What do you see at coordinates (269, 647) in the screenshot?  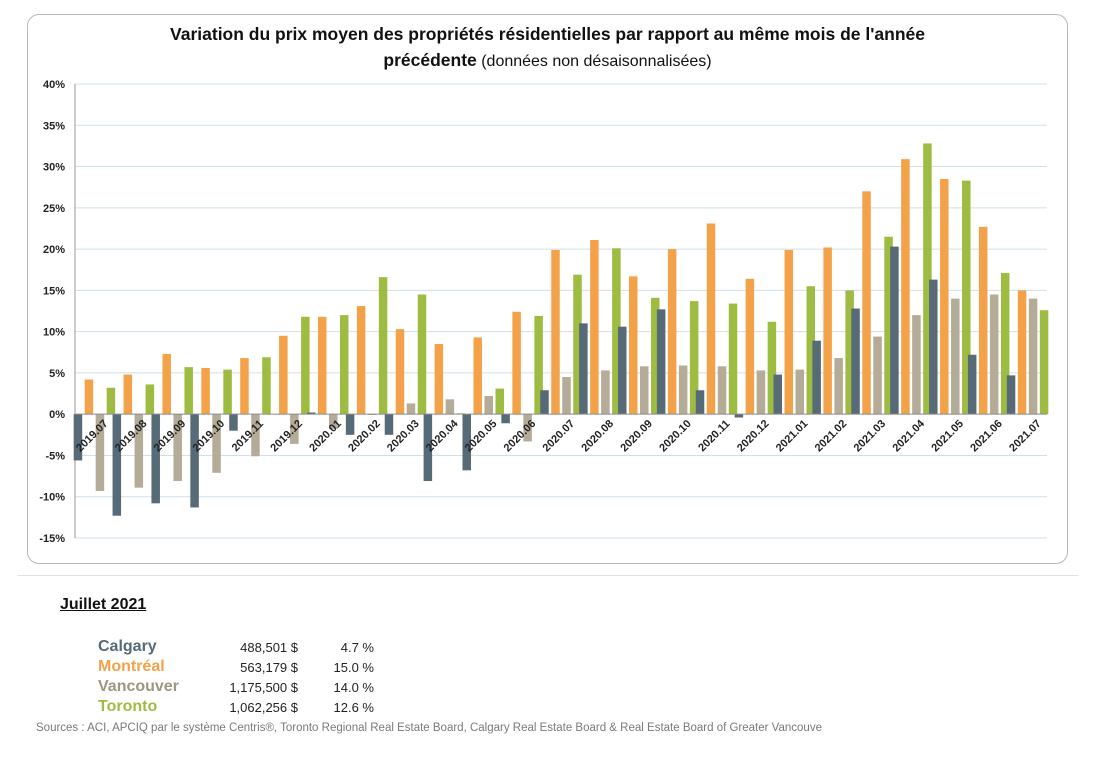 I see `average-price: 488,501 $` at bounding box center [269, 647].